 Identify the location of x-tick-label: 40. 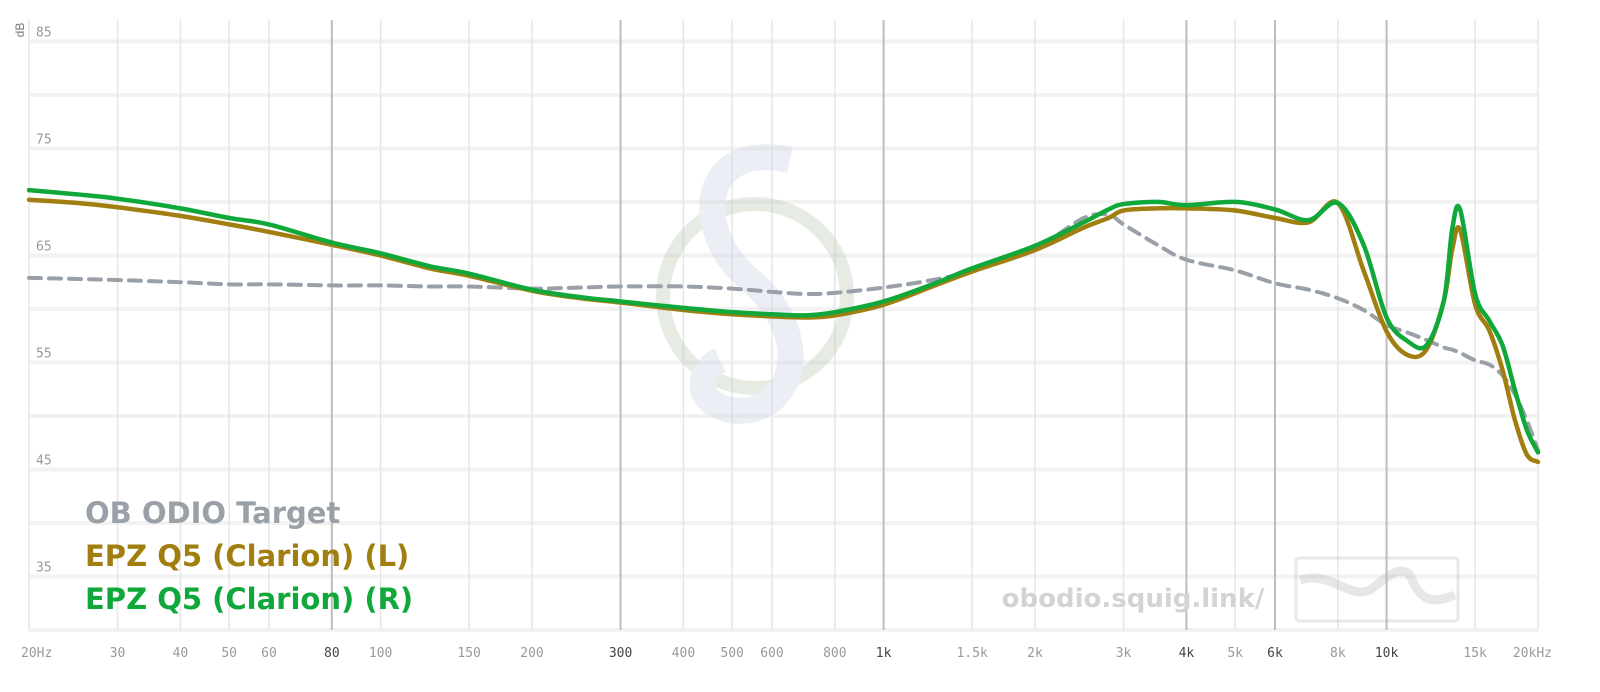
(181, 653).